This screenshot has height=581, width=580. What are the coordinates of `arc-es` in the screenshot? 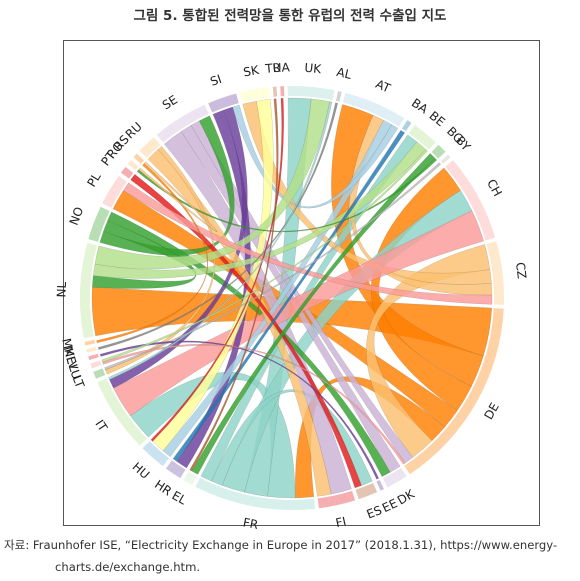 It's located at (366, 491).